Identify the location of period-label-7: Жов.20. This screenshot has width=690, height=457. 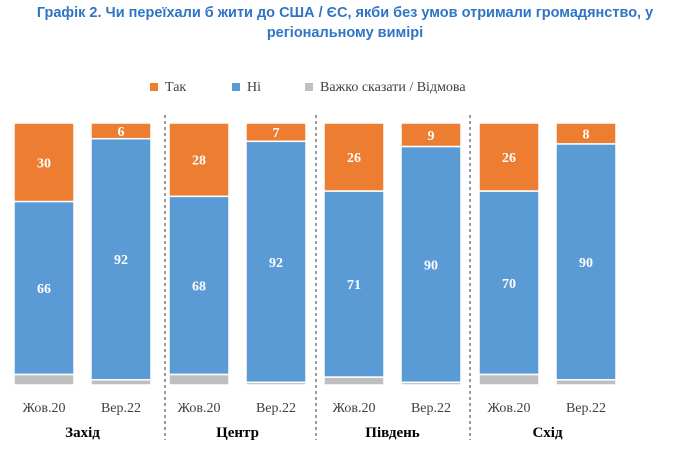
(509, 408).